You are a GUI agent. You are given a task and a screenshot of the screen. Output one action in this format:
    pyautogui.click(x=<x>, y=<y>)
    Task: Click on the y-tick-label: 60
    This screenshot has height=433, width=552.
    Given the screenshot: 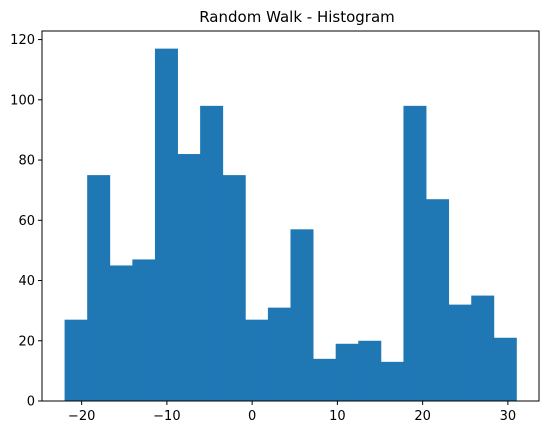 What is the action you would take?
    pyautogui.click(x=26, y=221)
    